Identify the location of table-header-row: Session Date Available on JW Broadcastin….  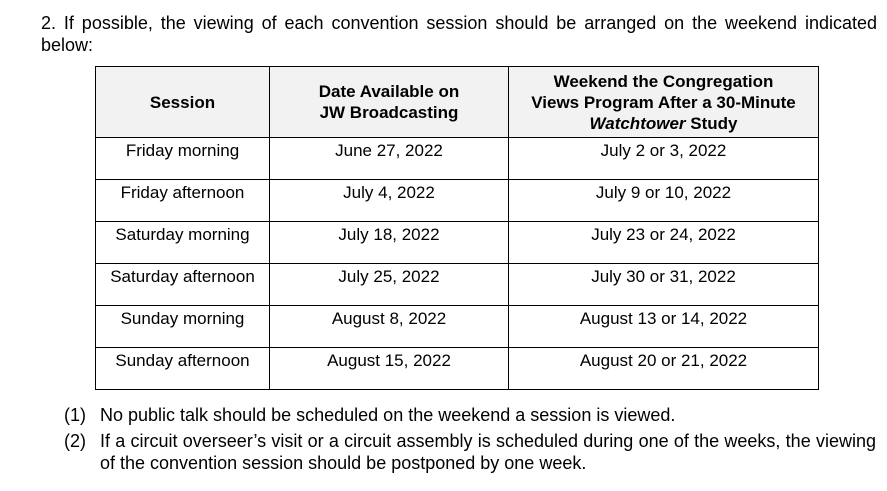
(457, 102).